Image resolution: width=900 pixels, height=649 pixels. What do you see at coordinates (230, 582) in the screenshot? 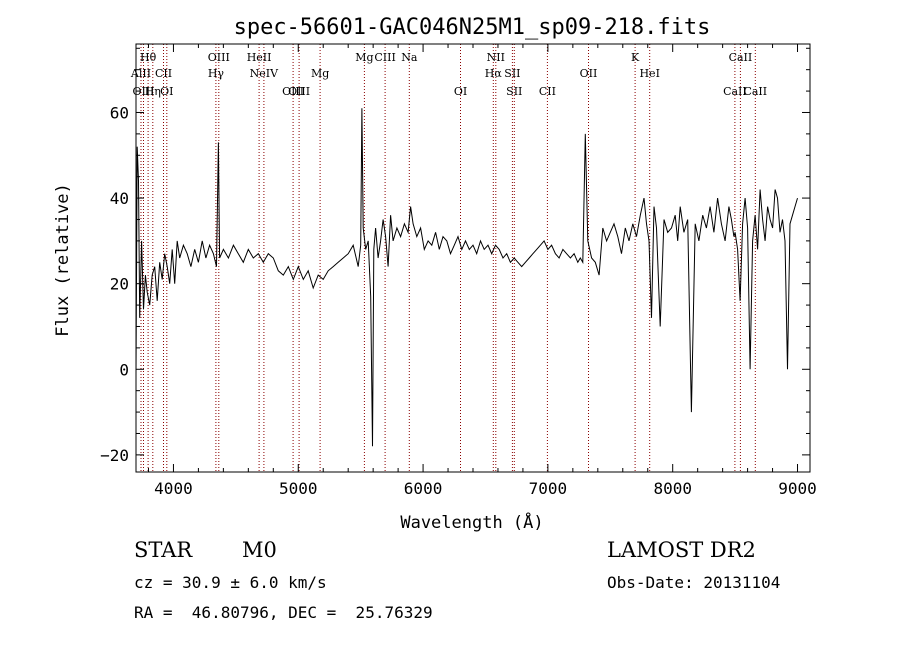
I see `redshift-velocity: cz = 30.9 ± 6.0 km/s` at bounding box center [230, 582].